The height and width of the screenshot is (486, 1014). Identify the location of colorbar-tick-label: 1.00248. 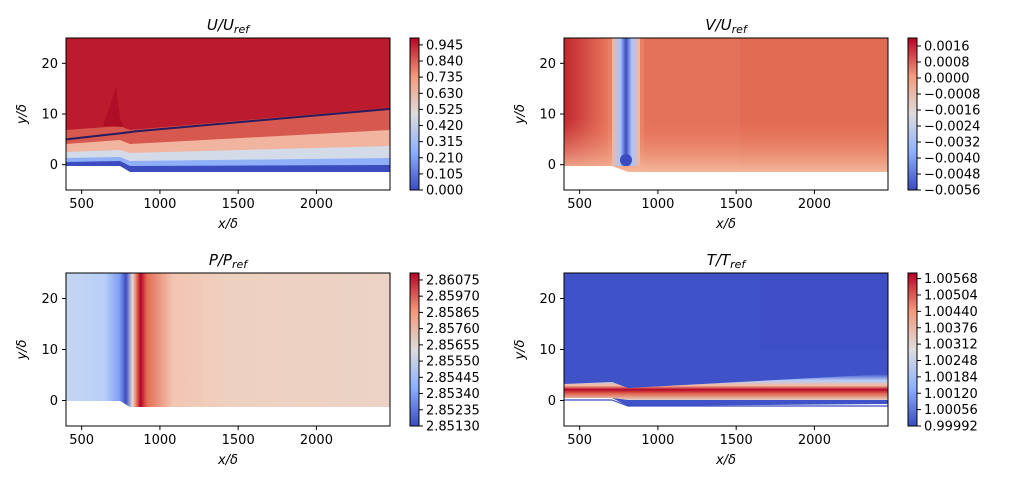
(951, 361).